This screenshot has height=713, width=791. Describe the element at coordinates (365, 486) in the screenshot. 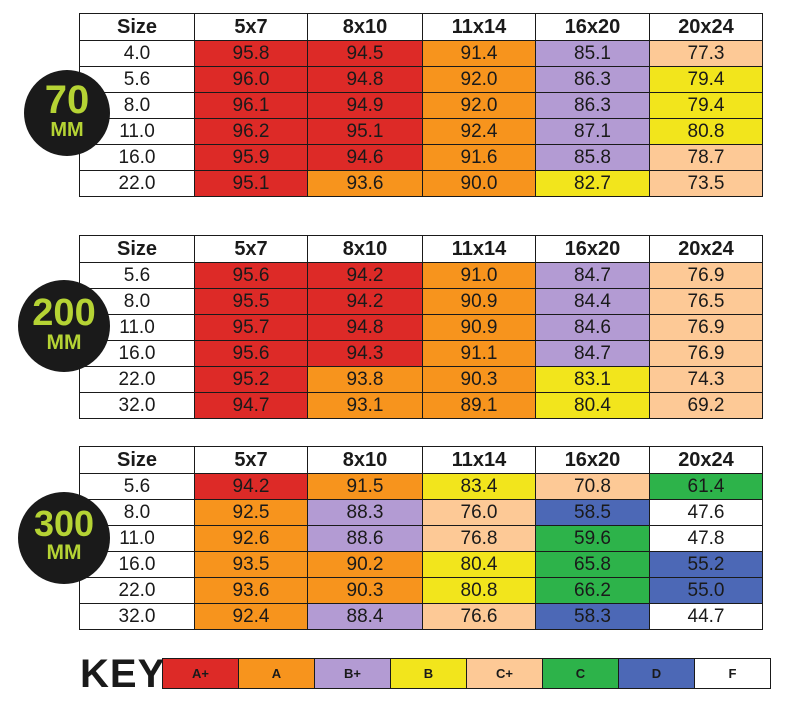

I see `score-cell: 91.5` at that location.